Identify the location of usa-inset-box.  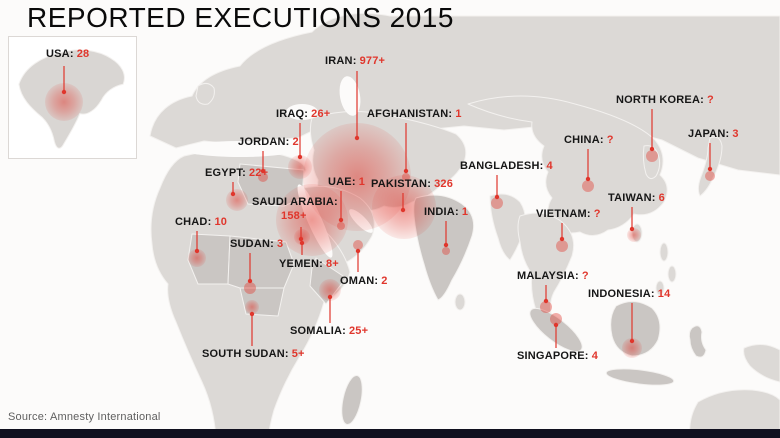
(72, 97).